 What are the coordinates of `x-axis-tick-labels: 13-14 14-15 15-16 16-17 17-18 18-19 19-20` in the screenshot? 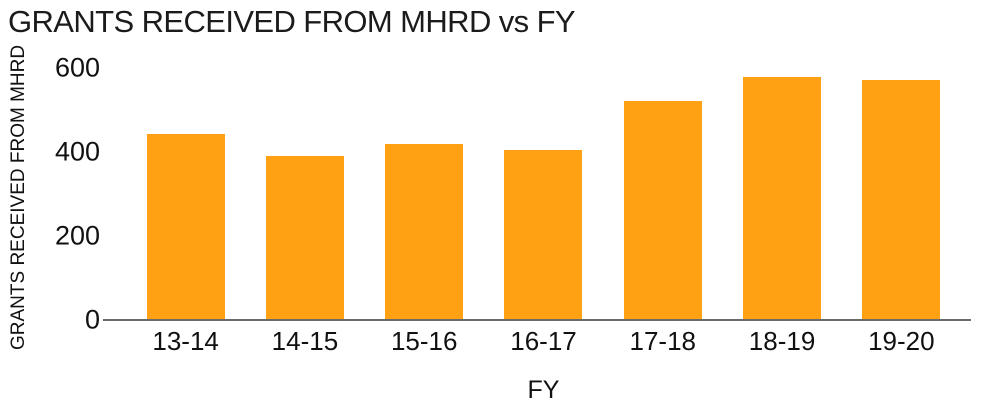 It's located at (543, 341).